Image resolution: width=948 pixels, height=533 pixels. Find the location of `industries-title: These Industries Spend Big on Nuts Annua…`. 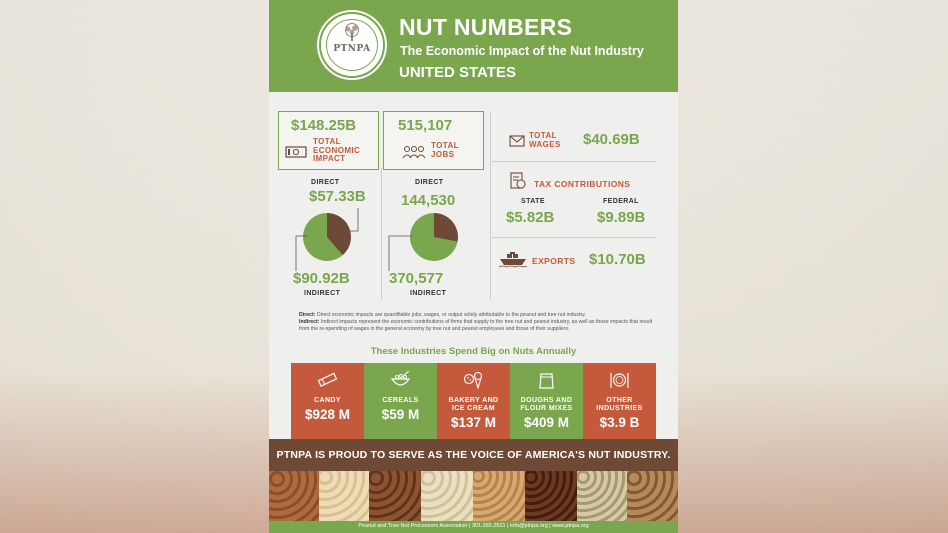

industries-title: These Industries Spend Big on Nuts Annua… is located at coordinates (473, 351).